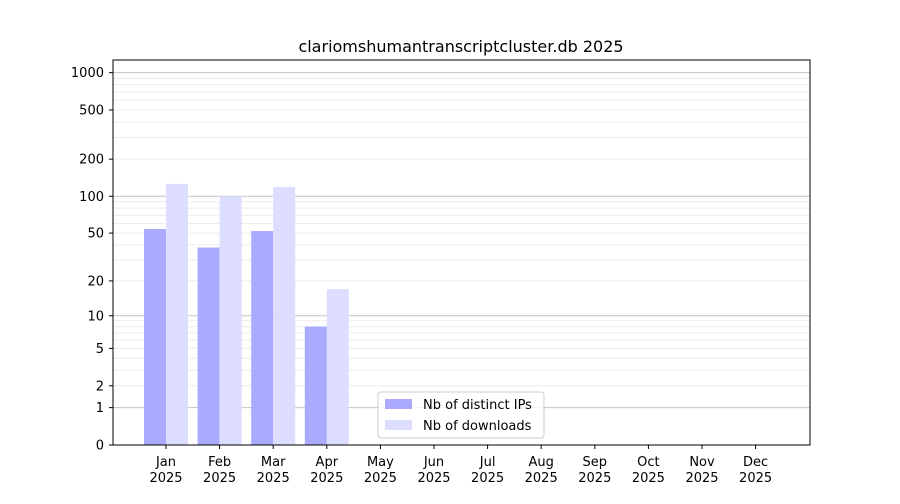  I want to click on y-tick-label: 500, so click(91, 110).